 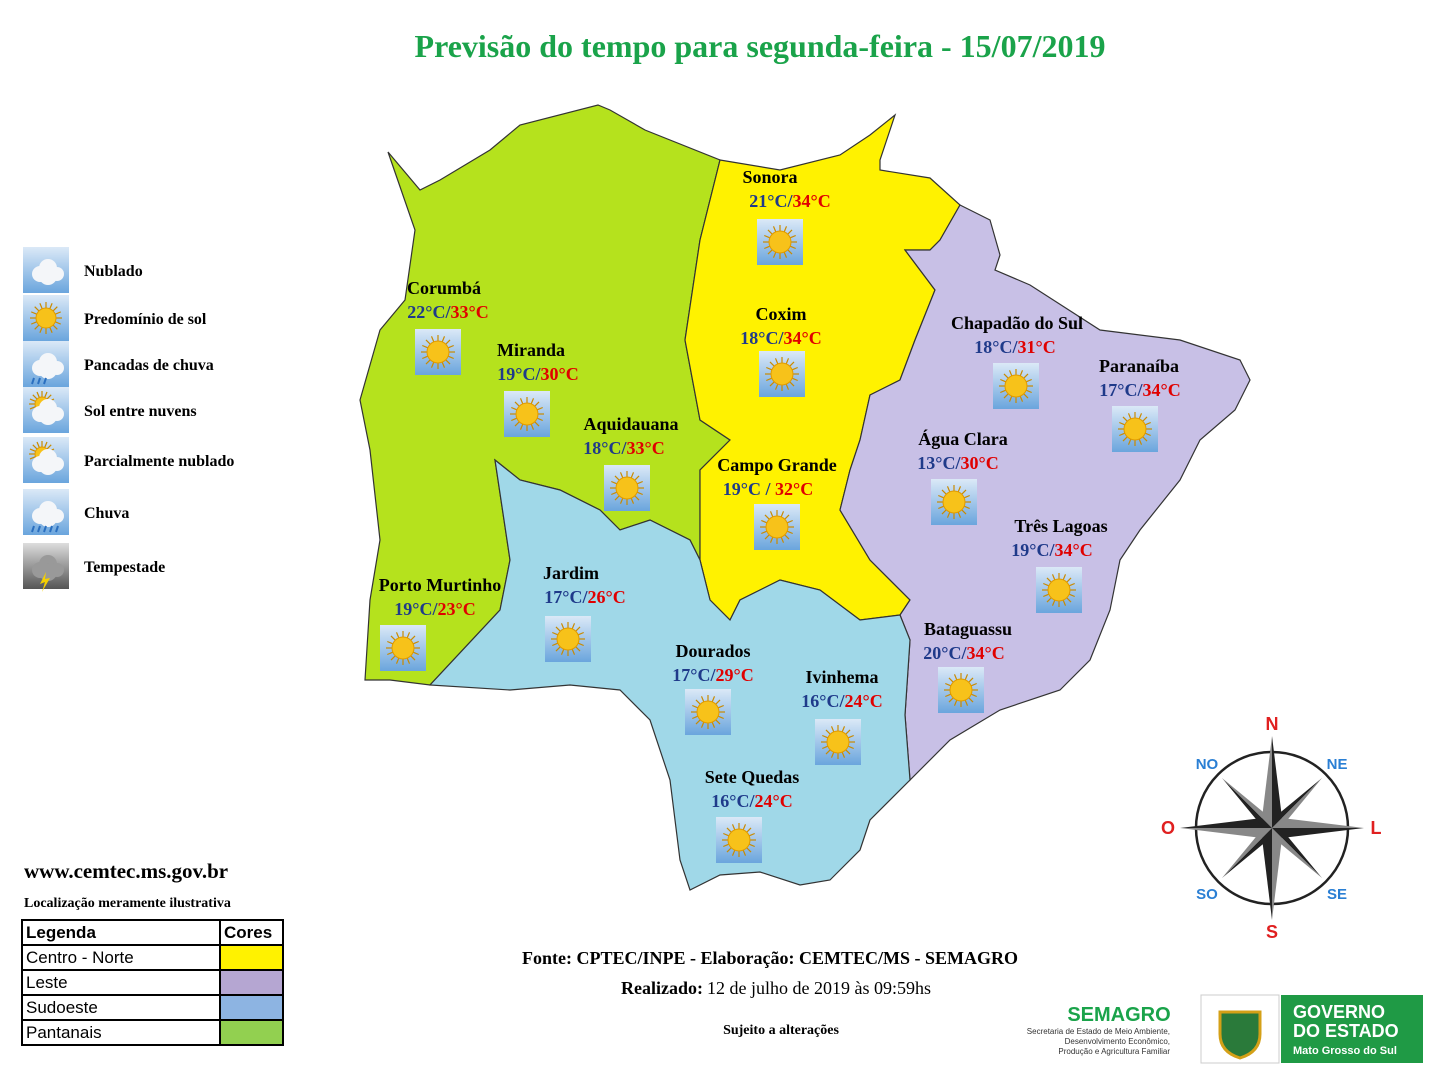 What do you see at coordinates (440, 585) in the screenshot?
I see `city-name: Porto Murtinho` at bounding box center [440, 585].